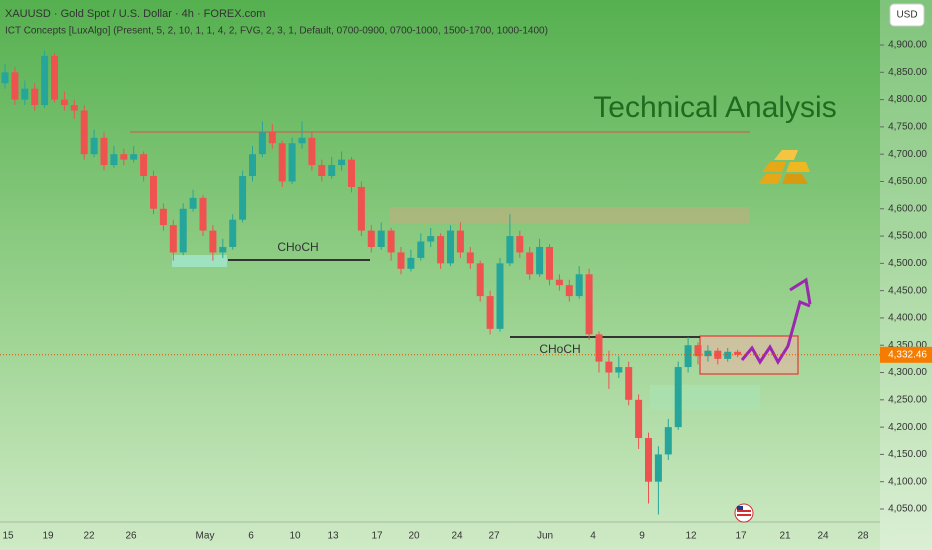 Image resolution: width=932 pixels, height=550 pixels. I want to click on x-tick-label: 24, so click(457, 536).